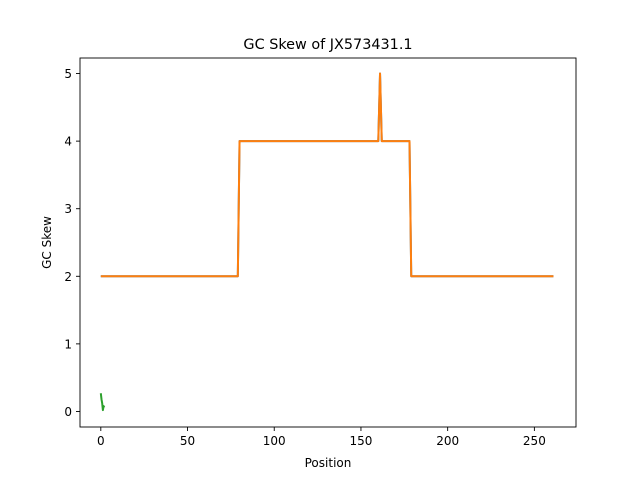 Image resolution: width=640 pixels, height=480 pixels. Describe the element at coordinates (187, 441) in the screenshot. I see `x-tick-label: 50` at that location.